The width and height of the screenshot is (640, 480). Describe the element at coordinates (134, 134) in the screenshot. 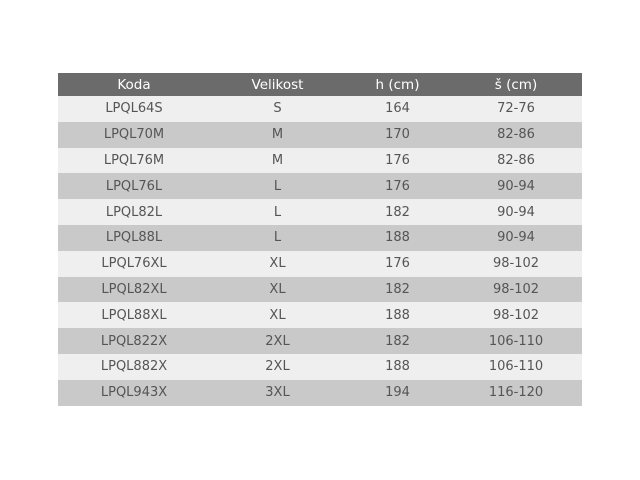

I see `cell-koda: LPQL70M` at that location.